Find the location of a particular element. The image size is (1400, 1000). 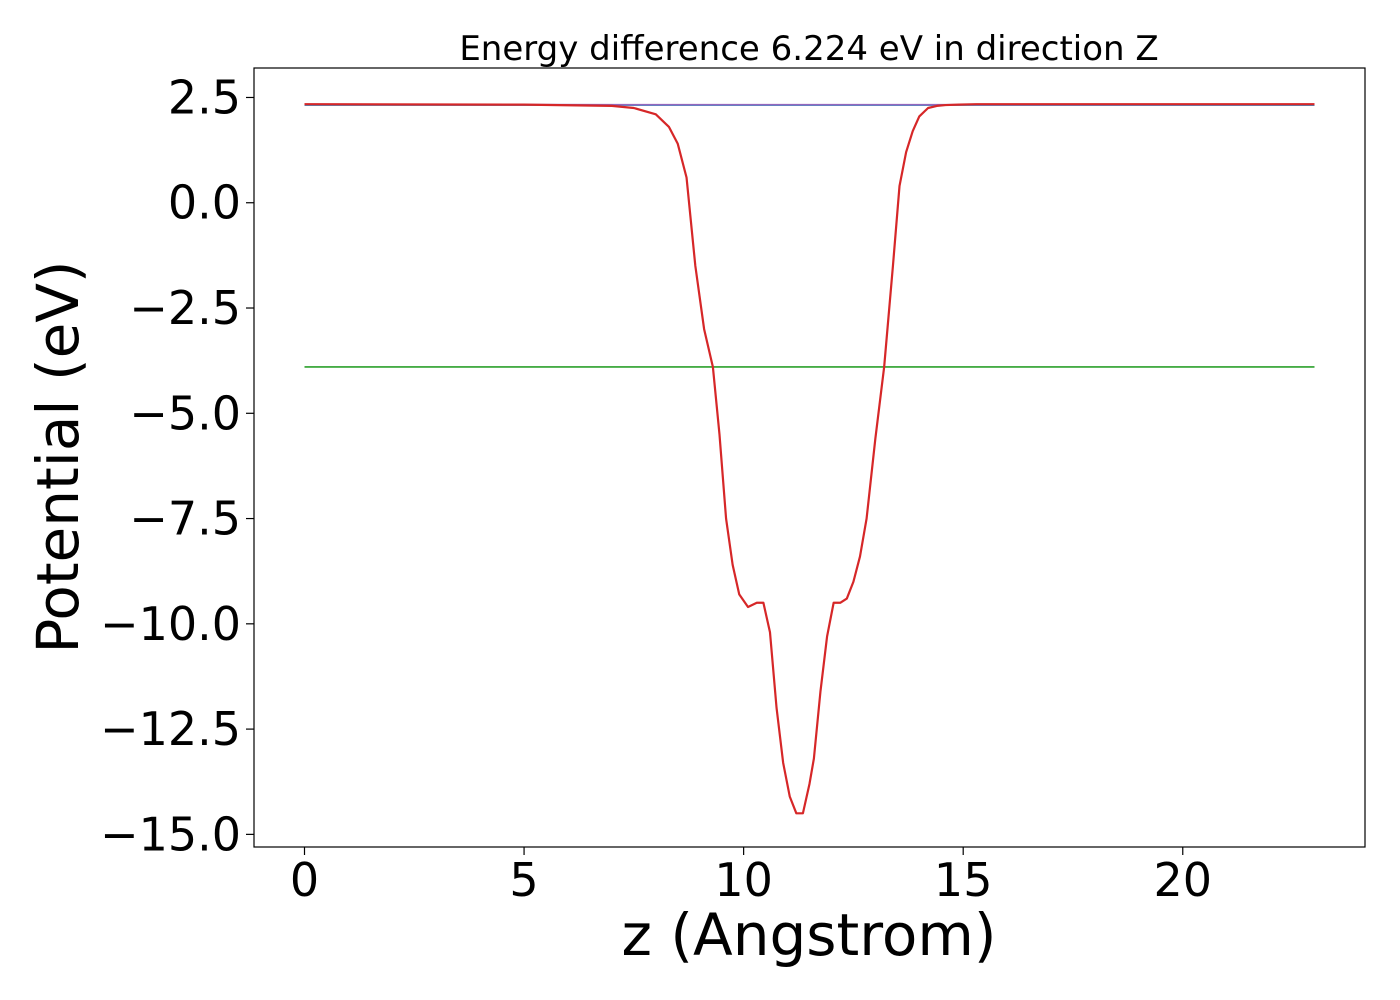

x-tick-label: 10 is located at coordinates (743, 880).